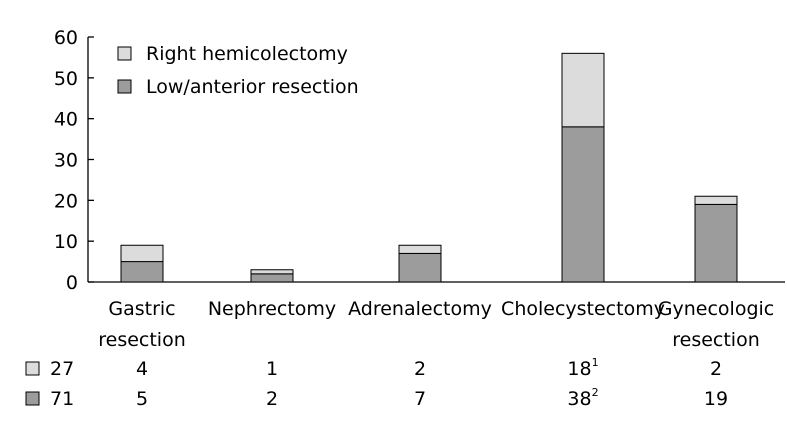 The image size is (787, 425). I want to click on y-tick-label: 50, so click(66, 79).